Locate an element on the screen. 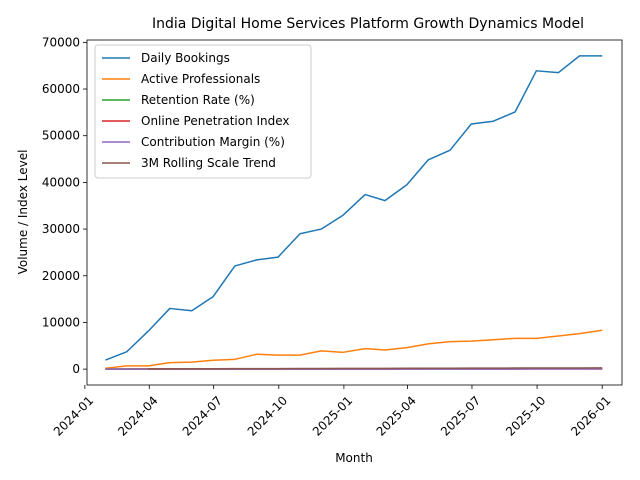 The height and width of the screenshot is (480, 640). x-axis-label: Month is located at coordinates (354, 458).